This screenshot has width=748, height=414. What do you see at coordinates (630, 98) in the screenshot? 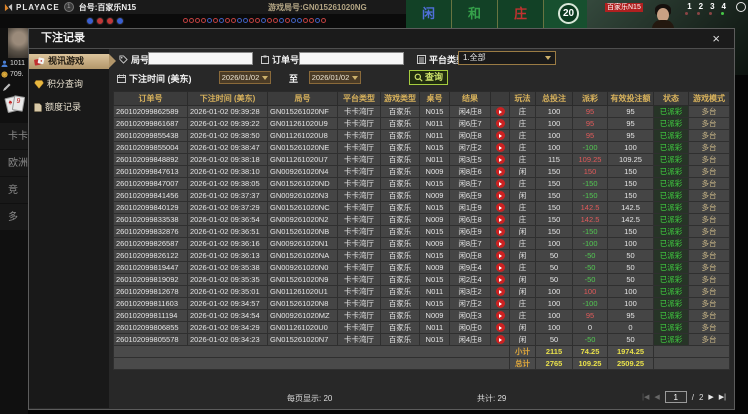
I see `column-header: 有效投注额` at bounding box center [630, 98].